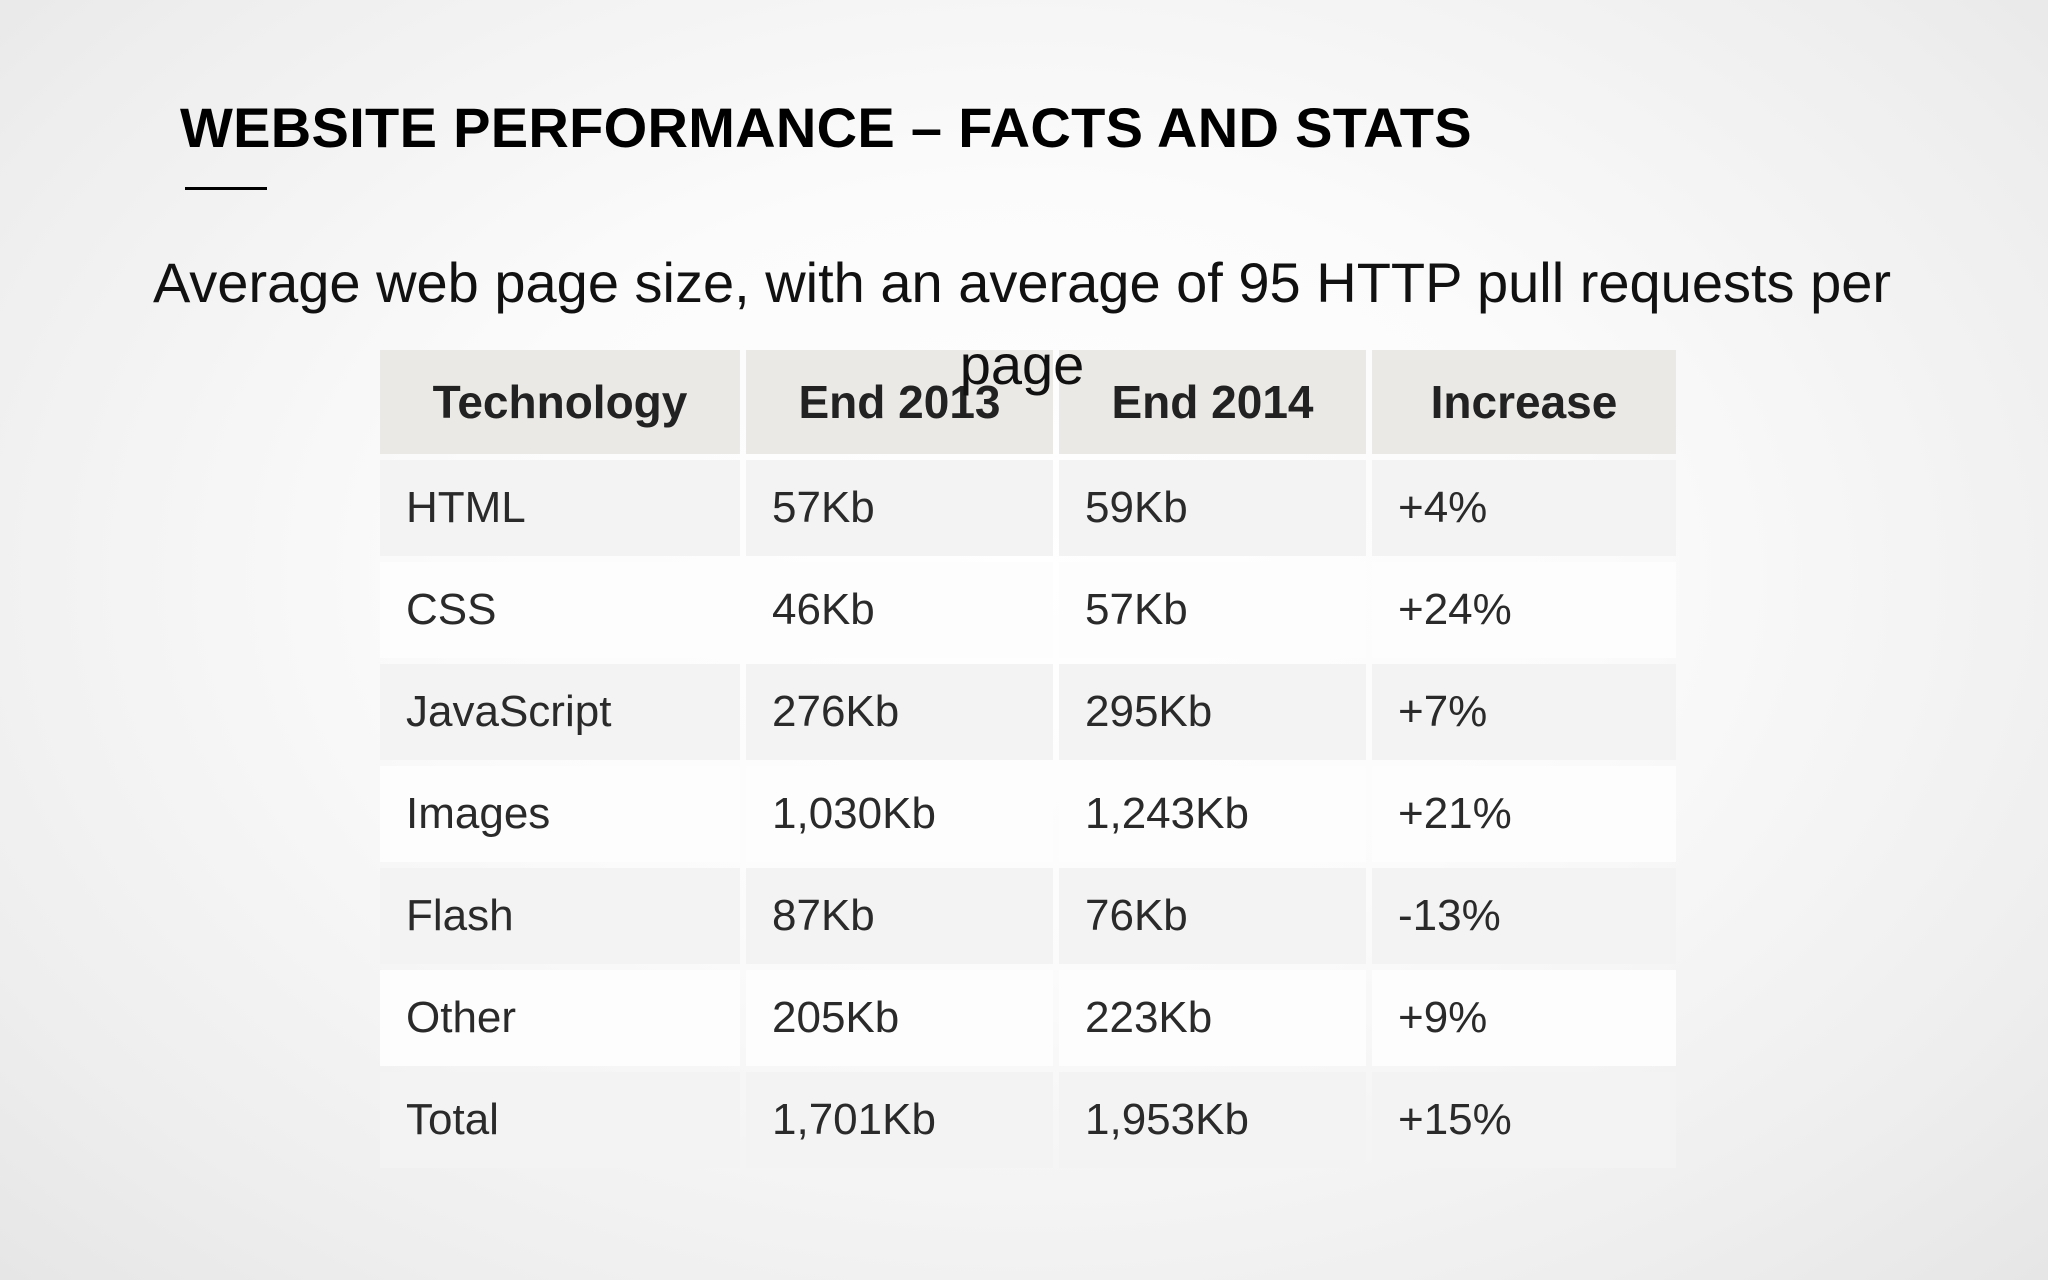 The image size is (2048, 1280). I want to click on end-2013-cell: 57Kb, so click(899, 508).